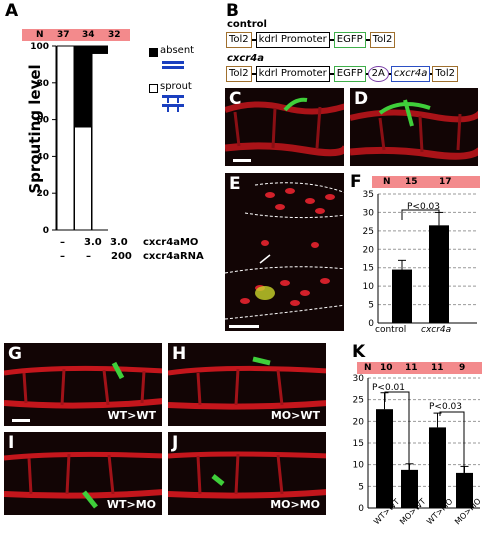  Describe the element at coordinates (389, 388) in the screenshot. I see `sig-label-k-1: P<0.01` at that location.